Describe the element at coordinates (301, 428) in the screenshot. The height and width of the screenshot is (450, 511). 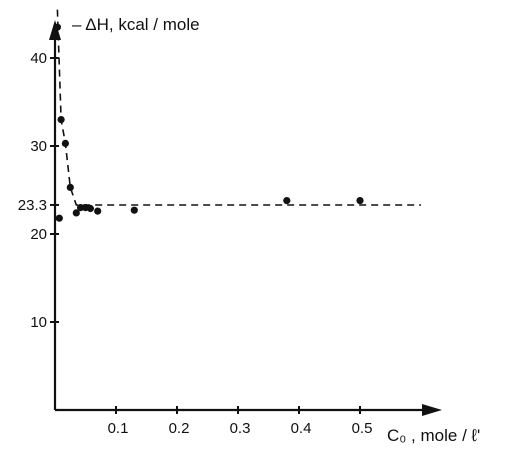
I see `x-tick-label: 0.4` at that location.